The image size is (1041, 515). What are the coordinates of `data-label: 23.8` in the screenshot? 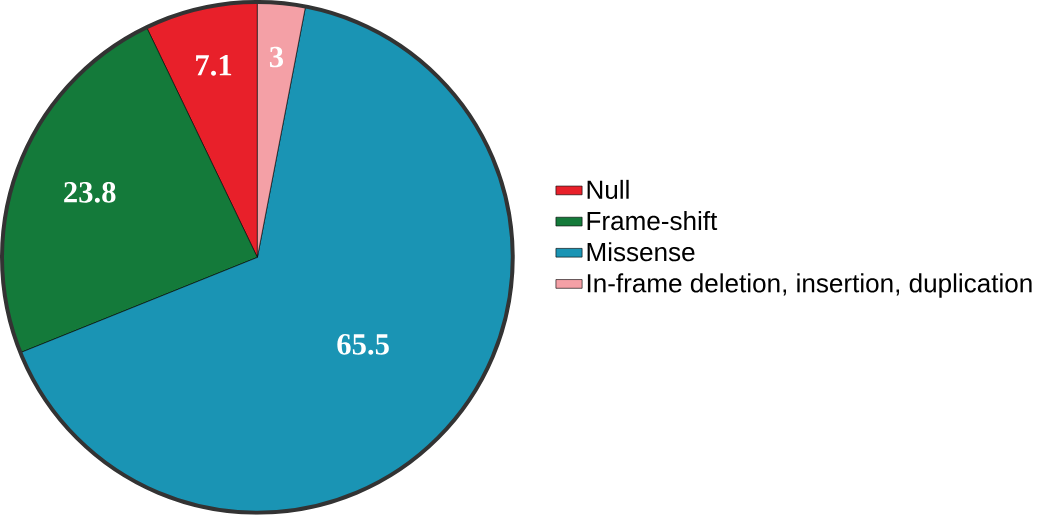 It's located at (90, 192).